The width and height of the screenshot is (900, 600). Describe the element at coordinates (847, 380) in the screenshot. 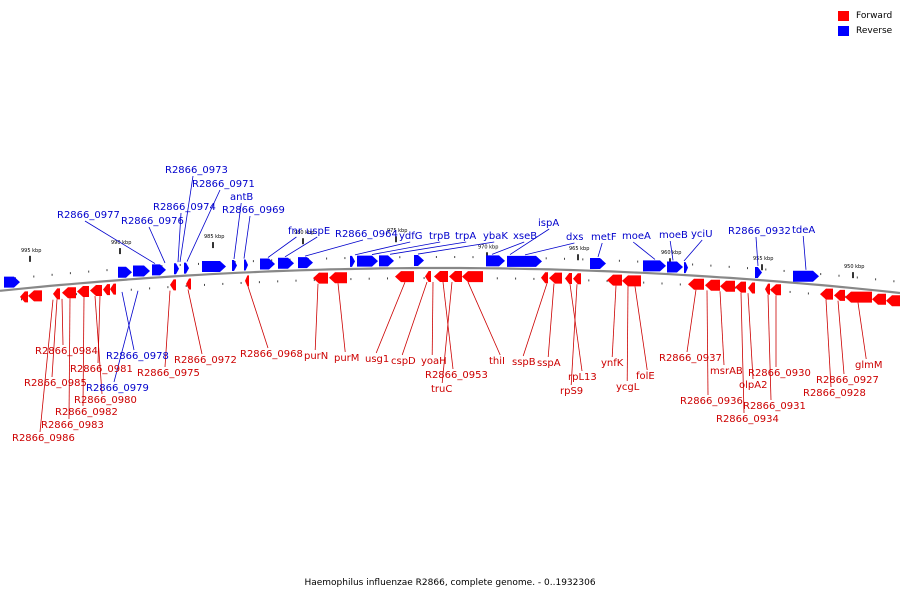

I see `gene-label-r2866_0927: R2866_0927` at that location.